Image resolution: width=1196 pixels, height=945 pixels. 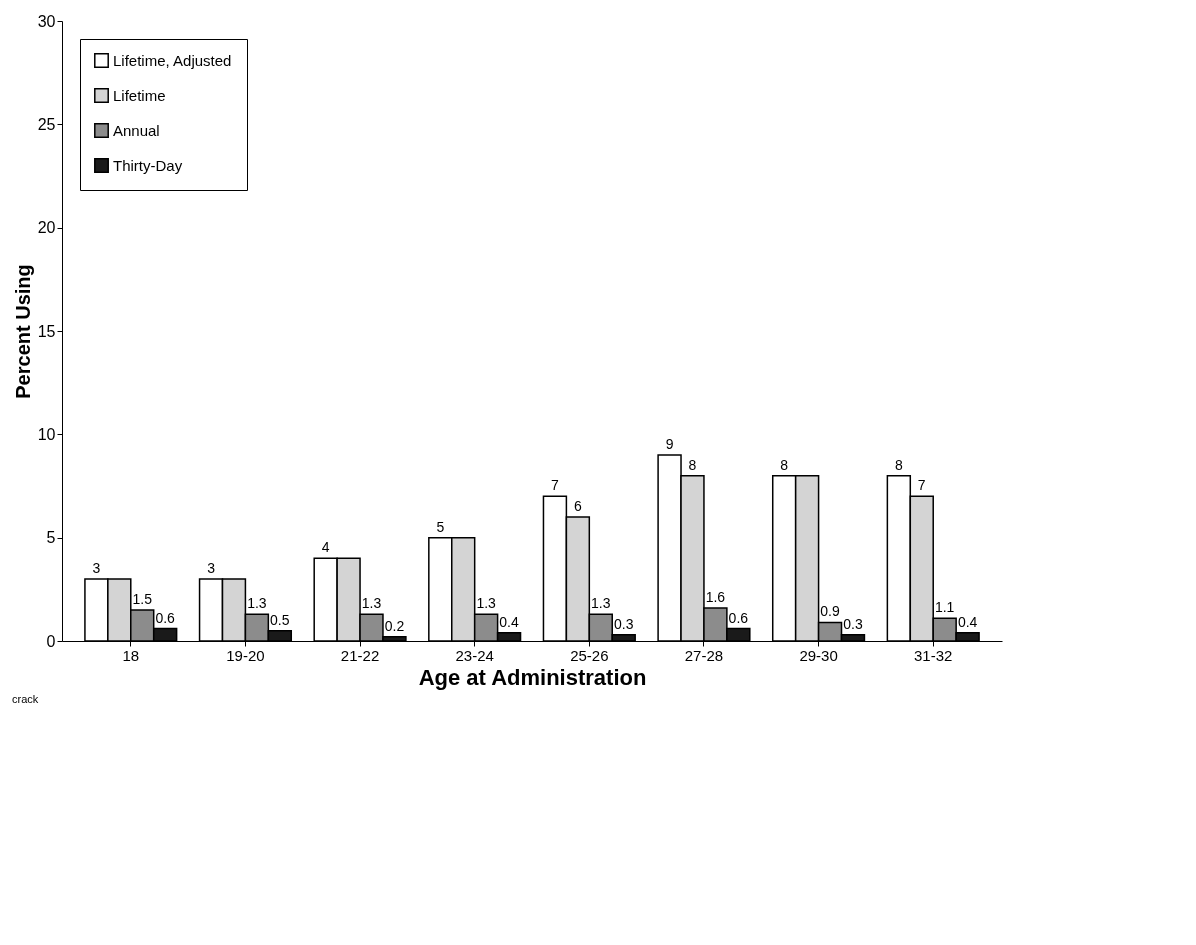 What do you see at coordinates (245, 655) in the screenshot?
I see `x-tick-label: 19-20` at bounding box center [245, 655].